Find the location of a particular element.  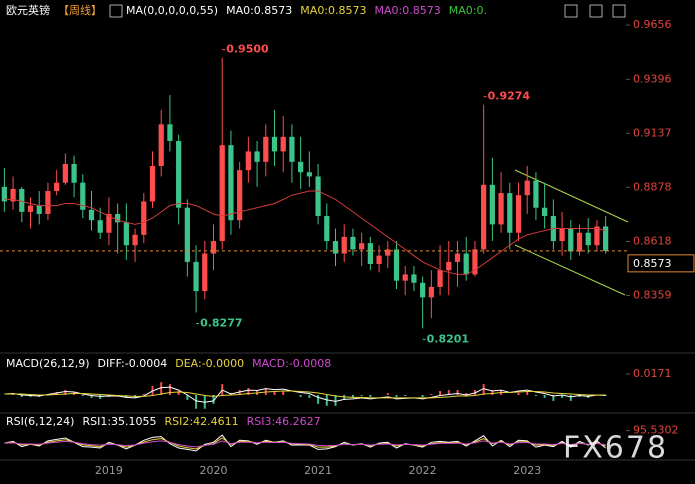

y-tick-label: 95.5302 is located at coordinates (656, 430).